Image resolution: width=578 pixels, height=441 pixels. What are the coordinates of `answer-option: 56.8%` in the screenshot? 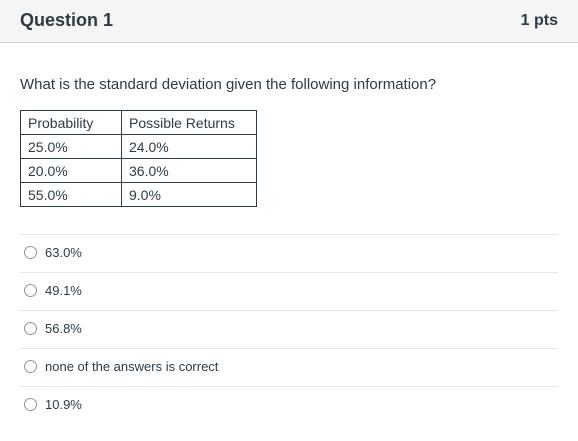 It's located at (289, 329).